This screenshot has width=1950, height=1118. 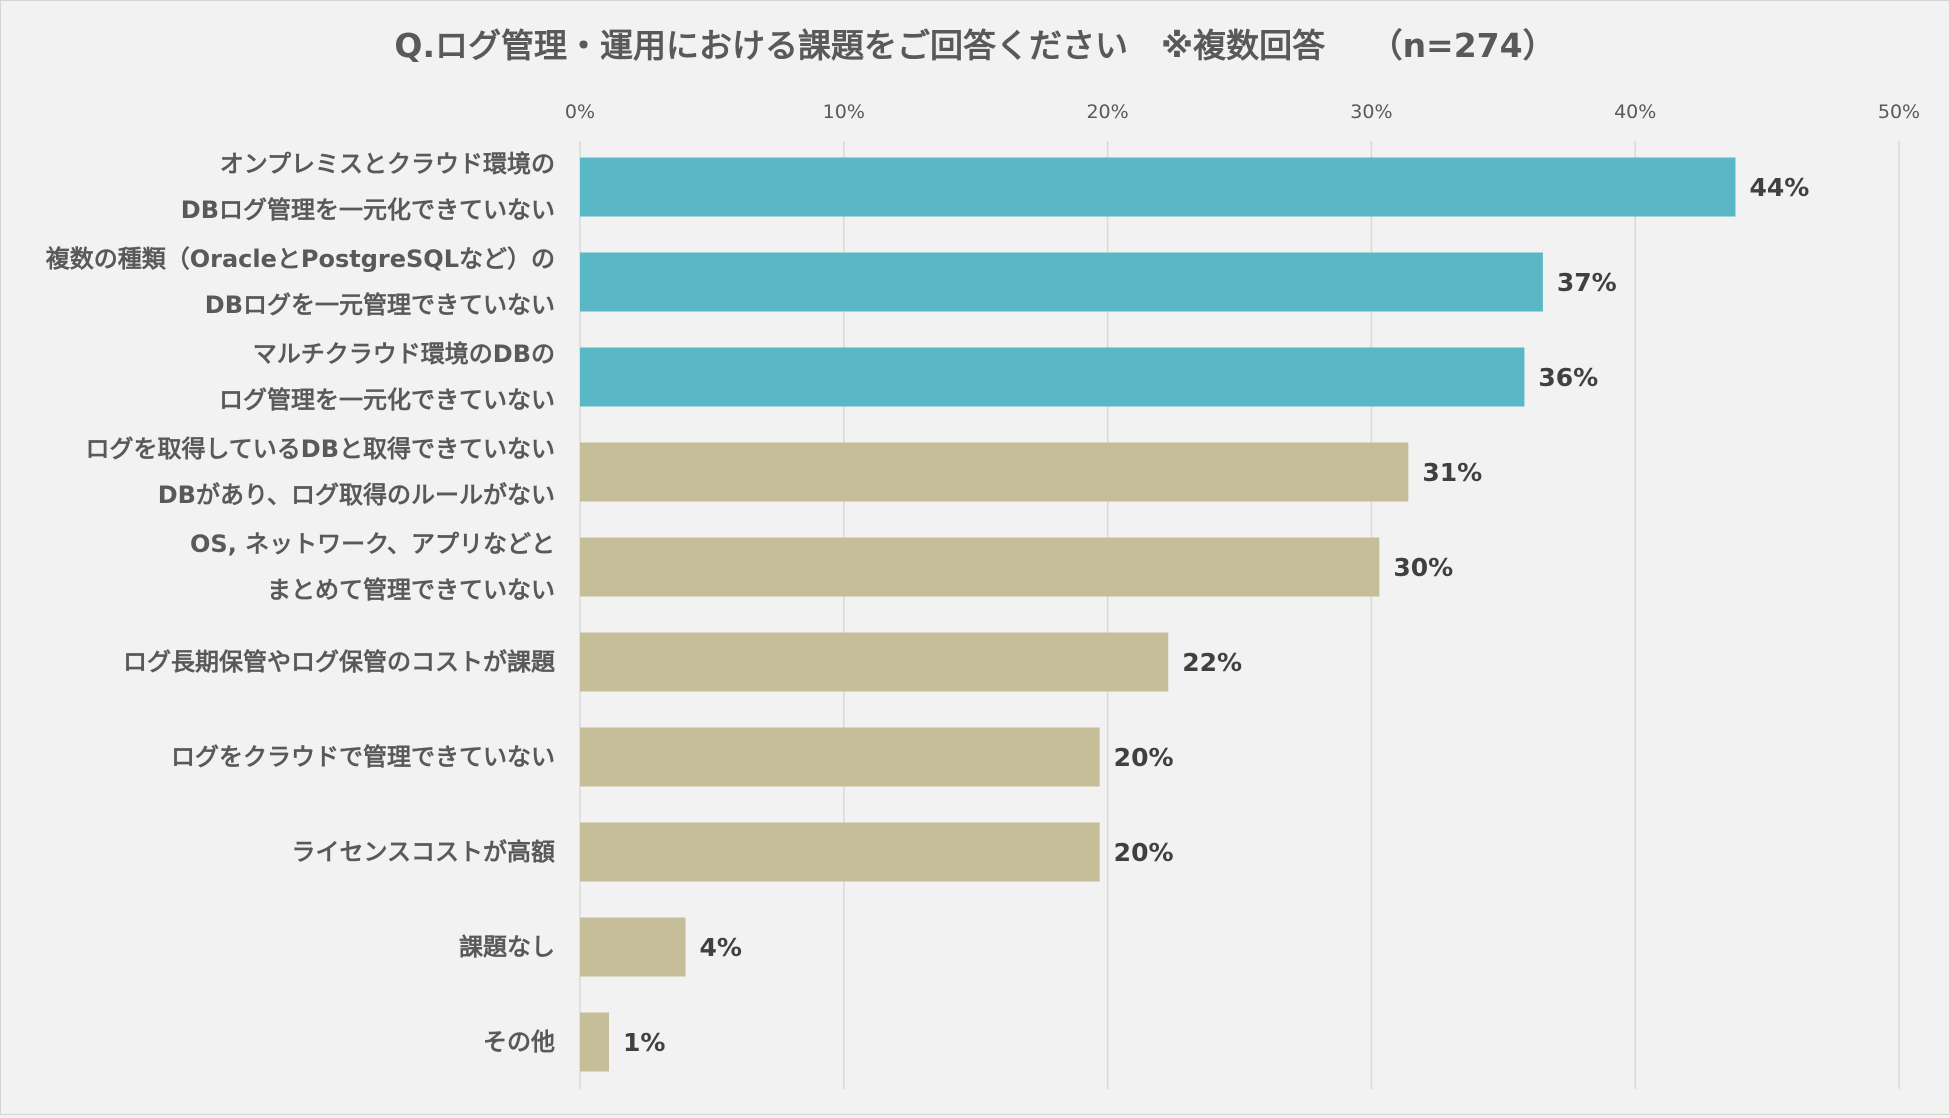 What do you see at coordinates (411, 590) in the screenshot?
I see `category-label: まとめて管理できていない` at bounding box center [411, 590].